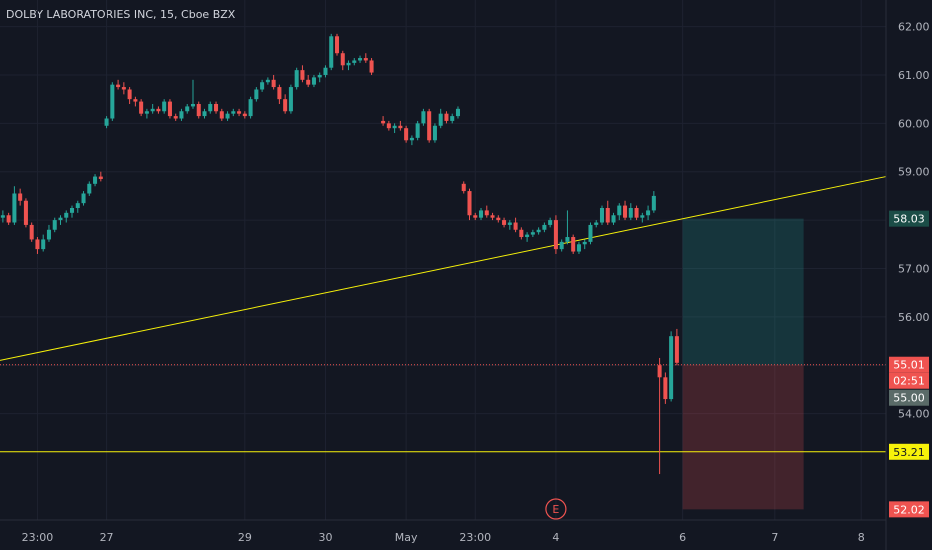  I want to click on y-tick-label: 56.00, so click(914, 317).